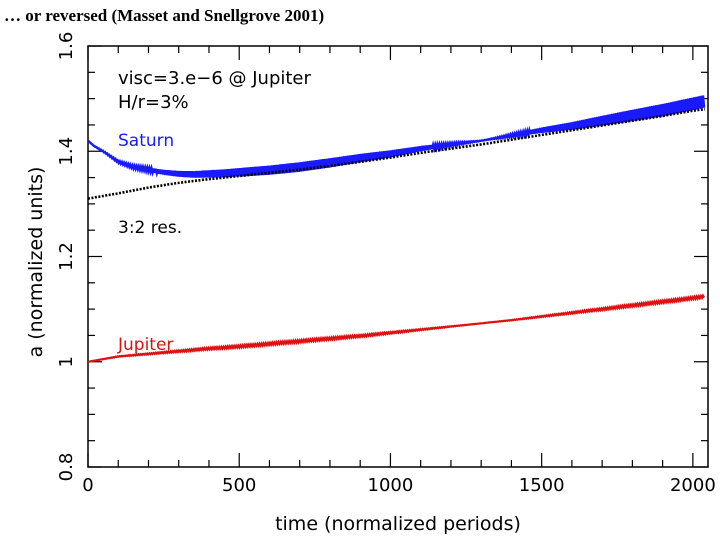 This screenshot has height=540, width=720. What do you see at coordinates (145, 345) in the screenshot?
I see `jupiter-label: Jupiter` at bounding box center [145, 345].